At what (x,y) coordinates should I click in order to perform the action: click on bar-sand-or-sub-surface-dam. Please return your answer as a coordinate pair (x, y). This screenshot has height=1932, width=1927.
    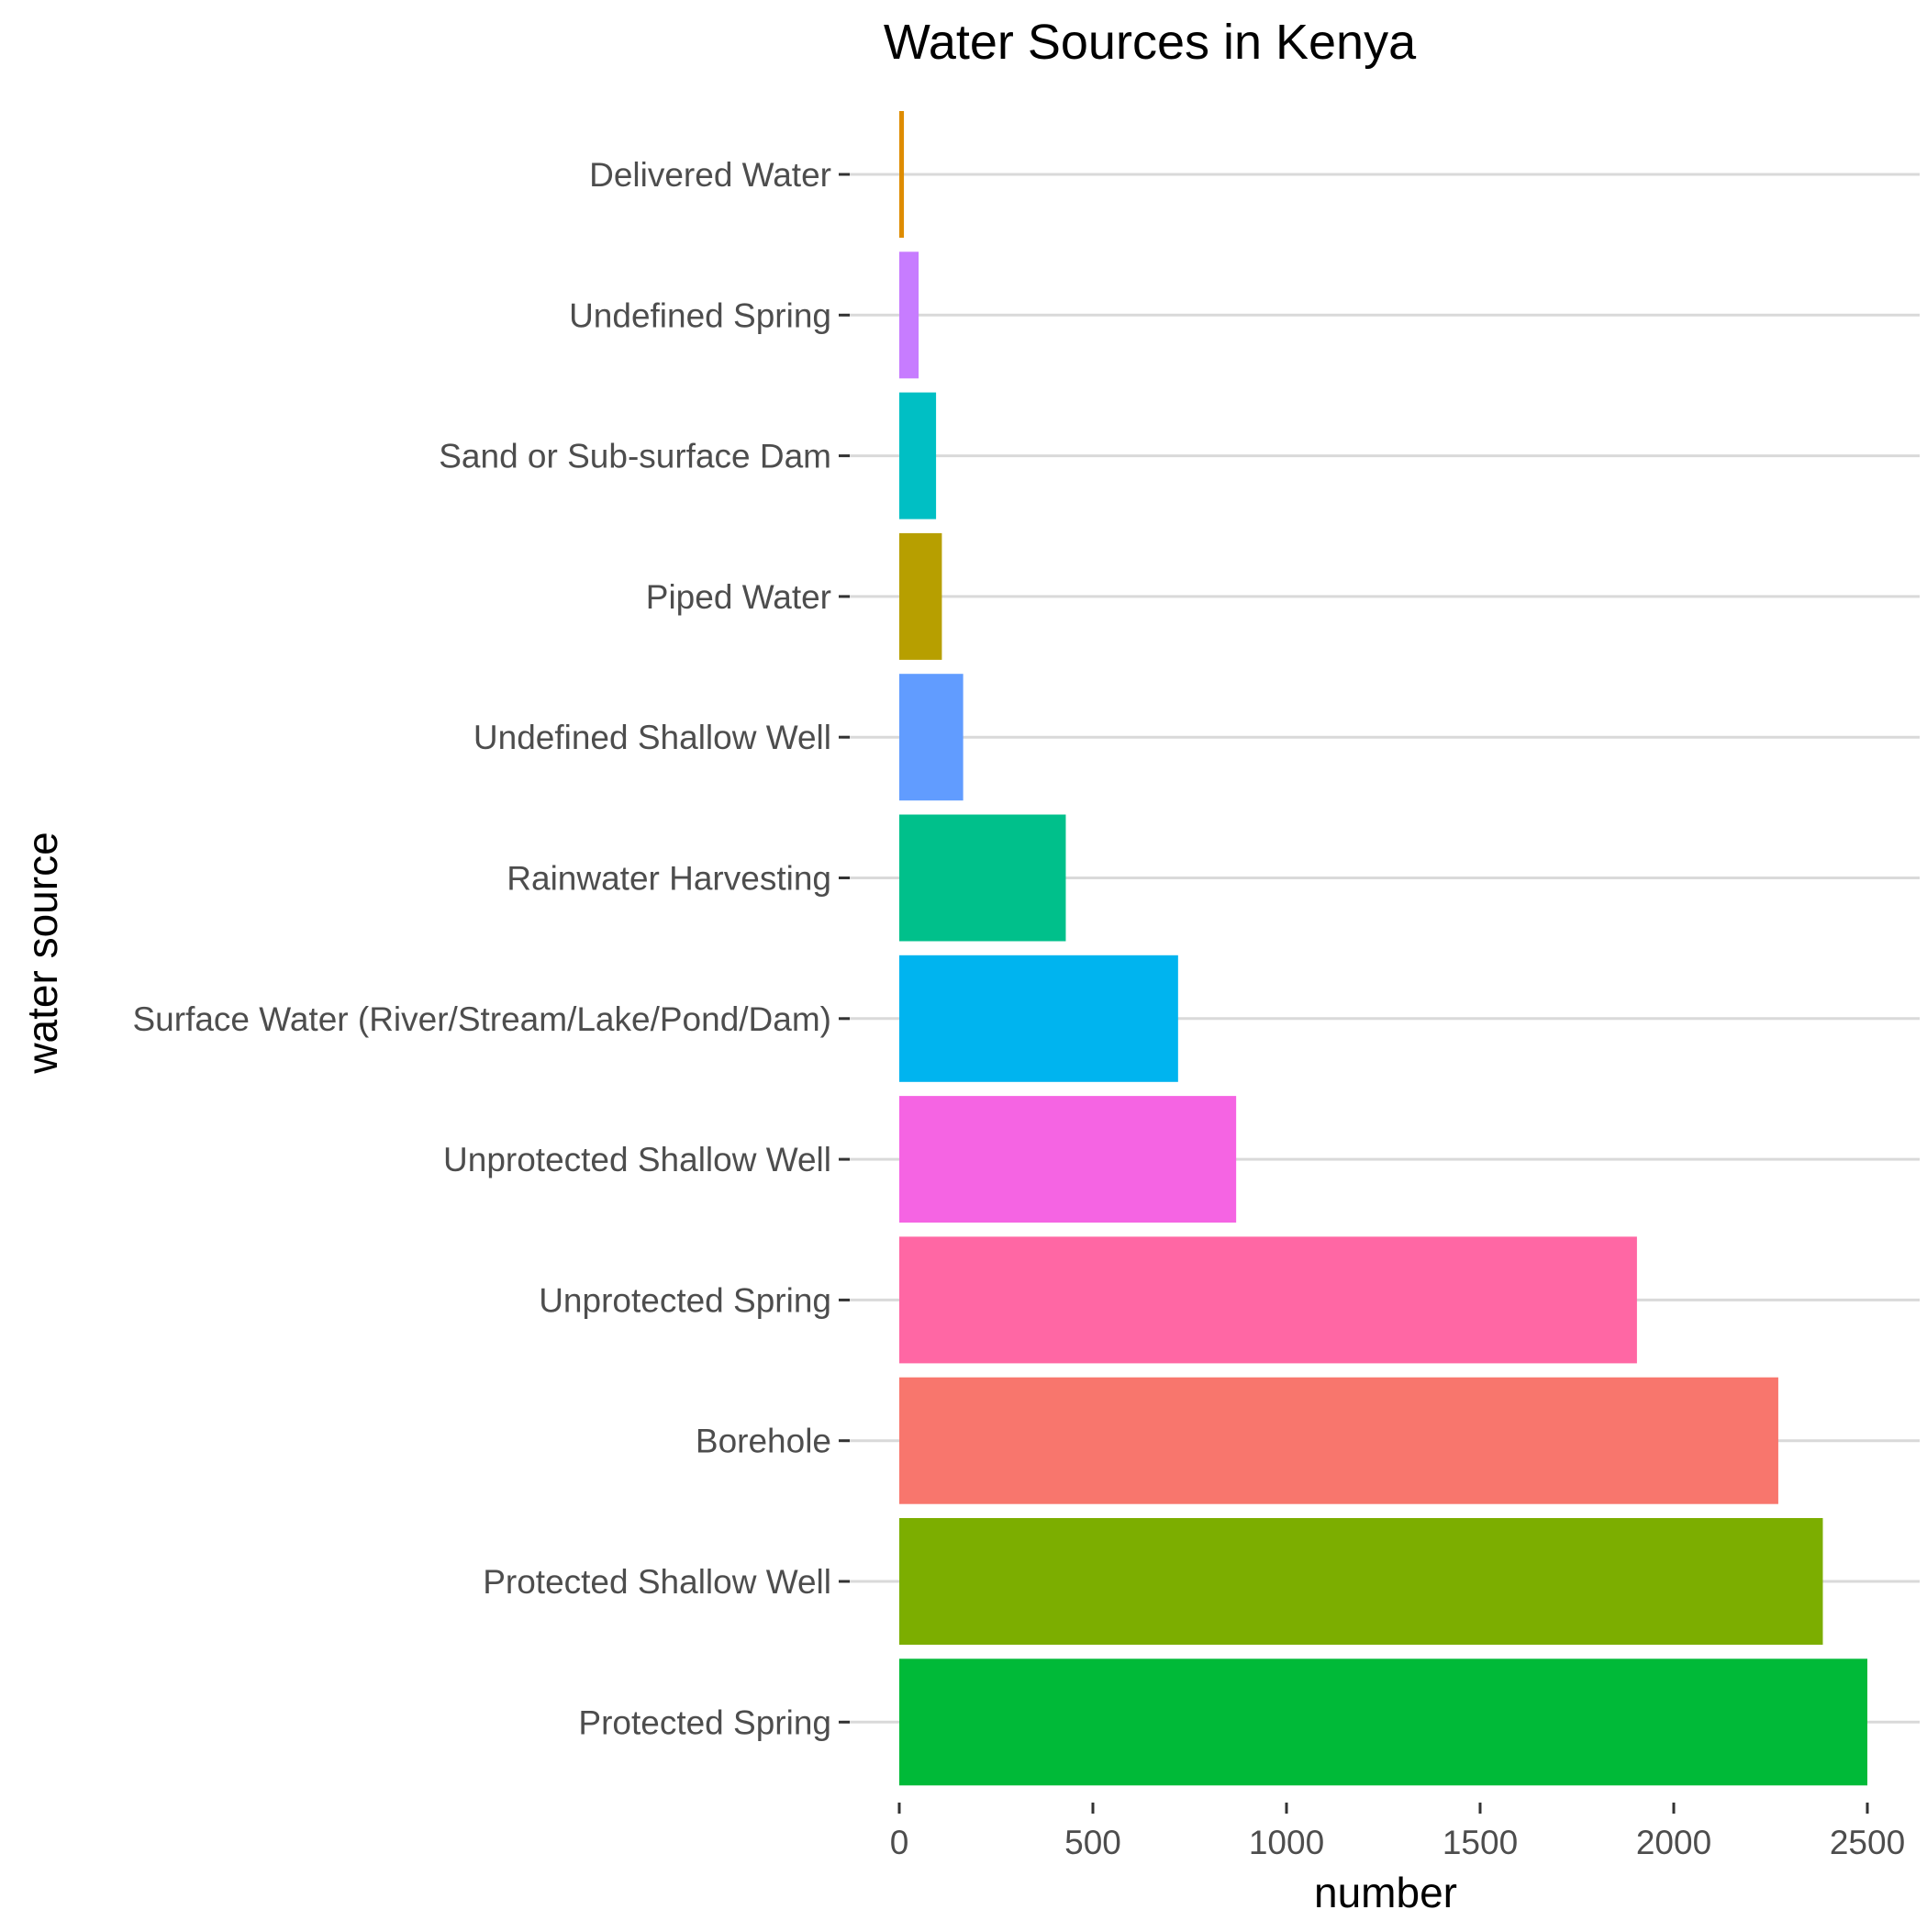
    Looking at the image, I should click on (918, 455).